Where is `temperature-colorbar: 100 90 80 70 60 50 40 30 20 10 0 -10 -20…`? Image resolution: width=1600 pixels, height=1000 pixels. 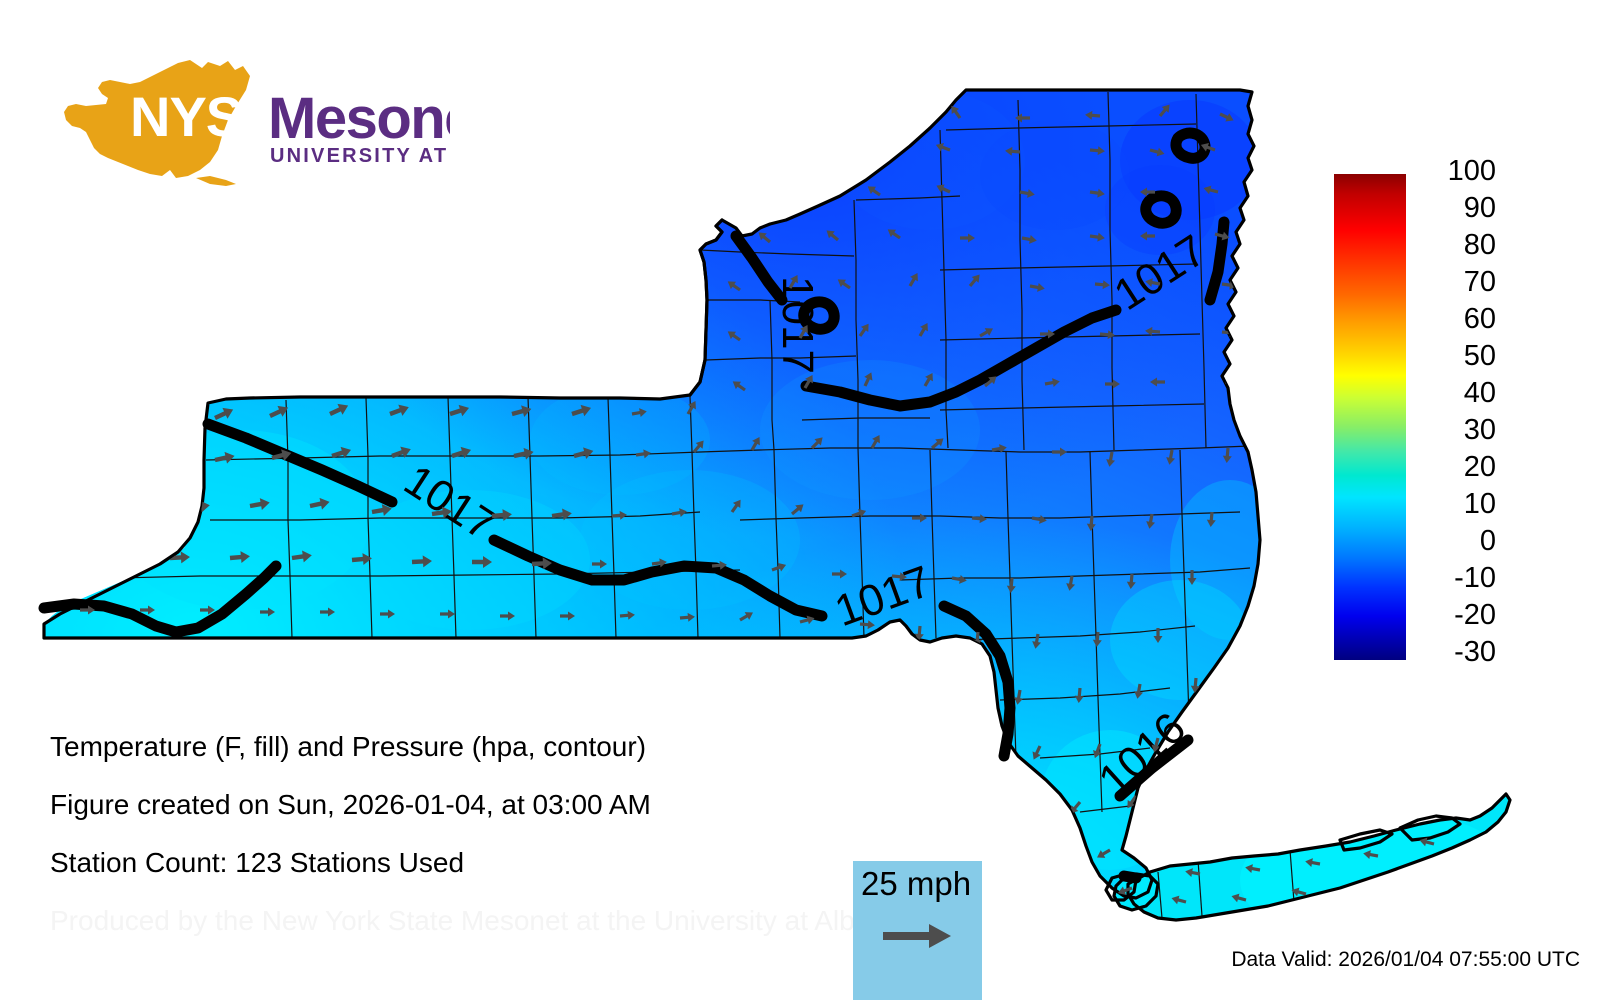
temperature-colorbar: 100 90 80 70 60 50 40 30 20 10 0 -10 -20… is located at coordinates (1419, 412).